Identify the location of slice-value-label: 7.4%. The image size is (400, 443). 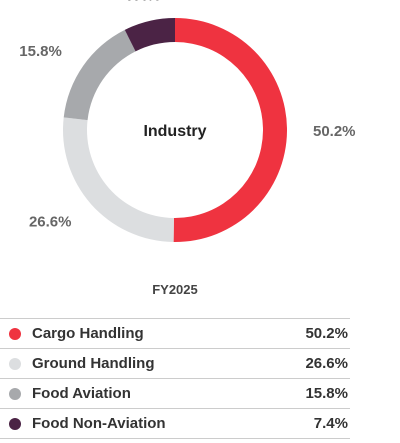
(143, 2).